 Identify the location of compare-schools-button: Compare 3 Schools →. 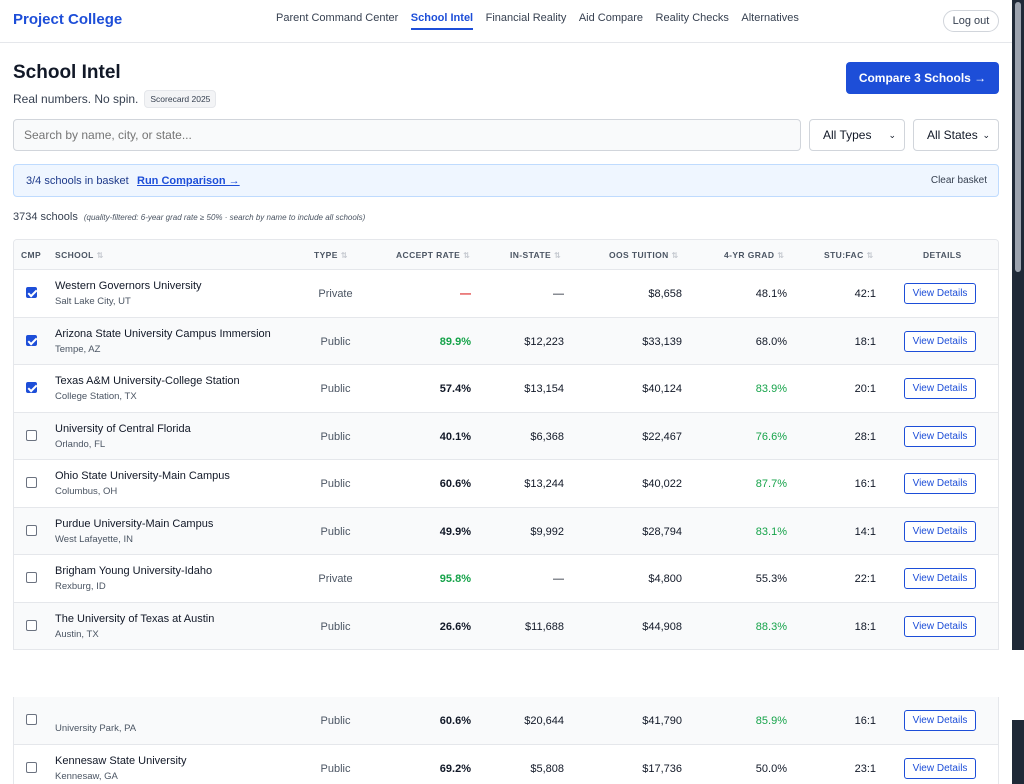
(922, 78).